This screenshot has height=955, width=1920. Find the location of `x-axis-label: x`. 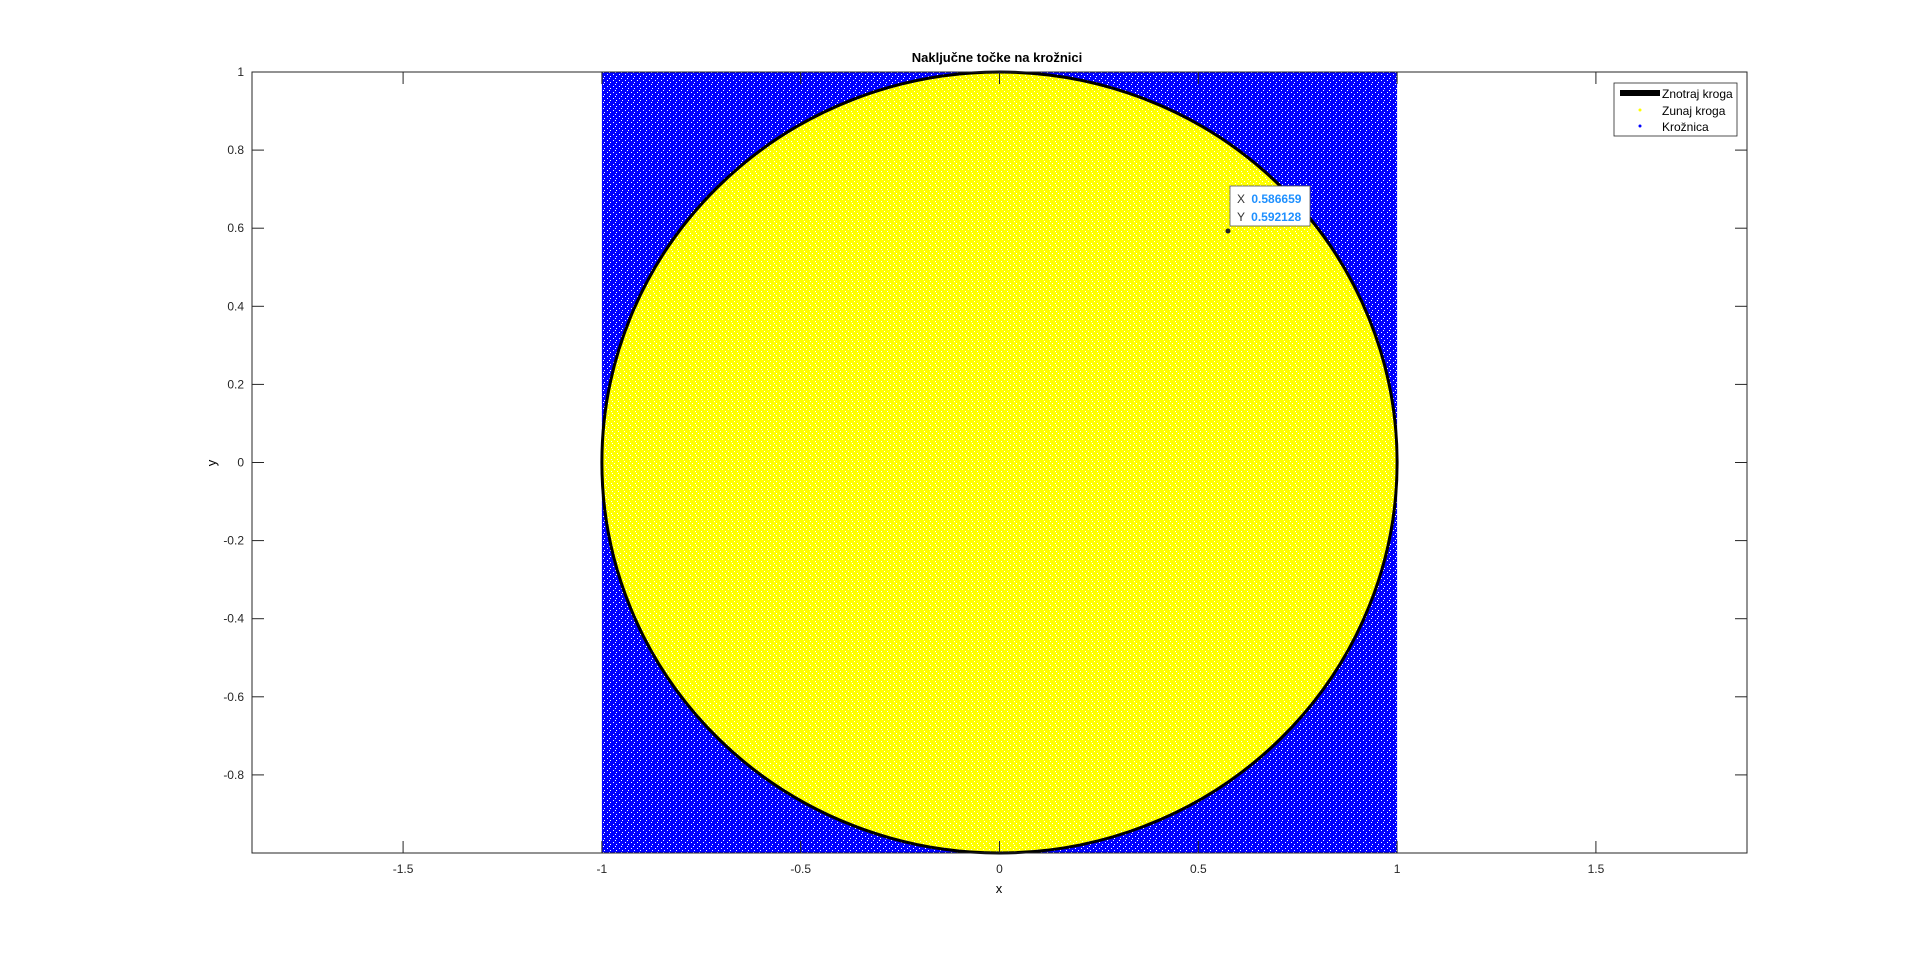

x-axis-label: x is located at coordinates (999, 888).